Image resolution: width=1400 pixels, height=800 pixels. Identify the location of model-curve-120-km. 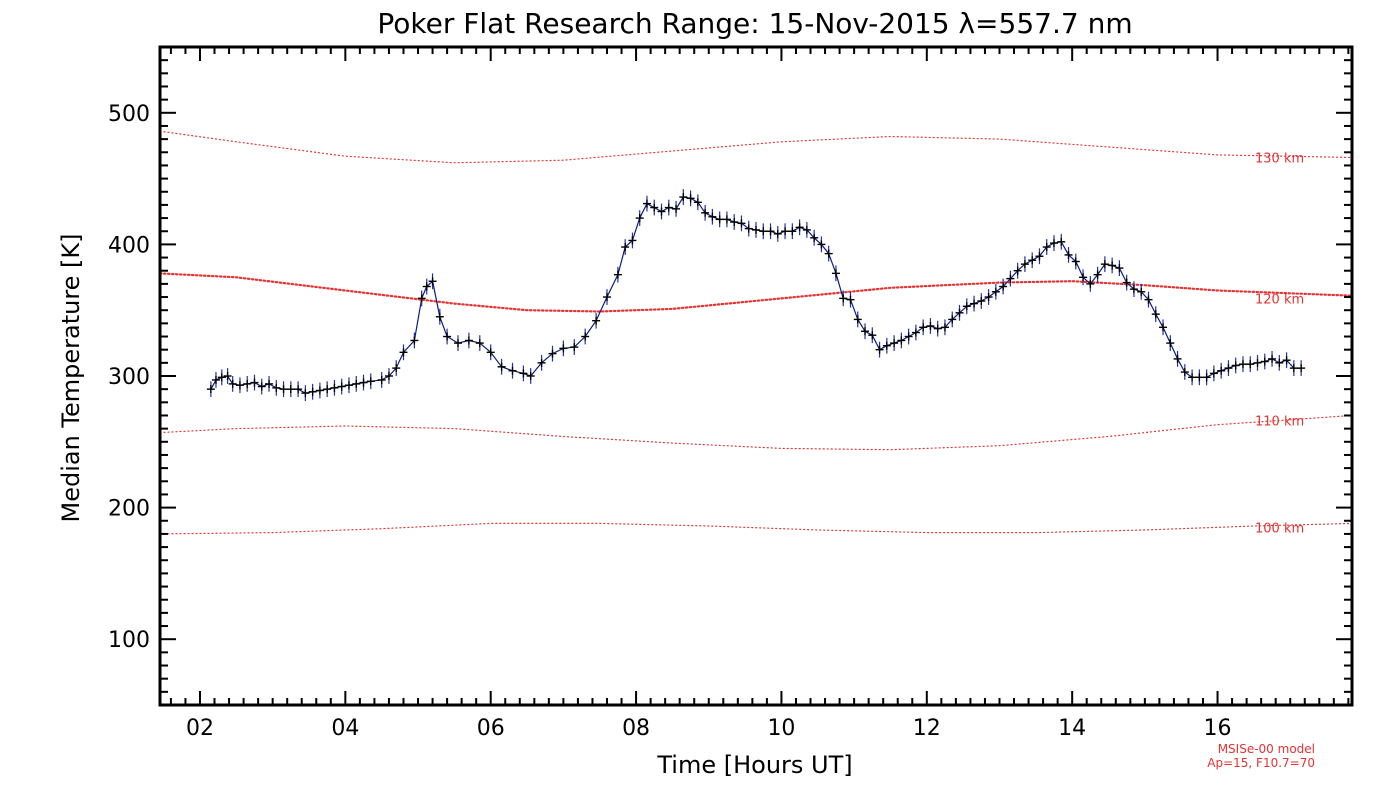
(756, 292).